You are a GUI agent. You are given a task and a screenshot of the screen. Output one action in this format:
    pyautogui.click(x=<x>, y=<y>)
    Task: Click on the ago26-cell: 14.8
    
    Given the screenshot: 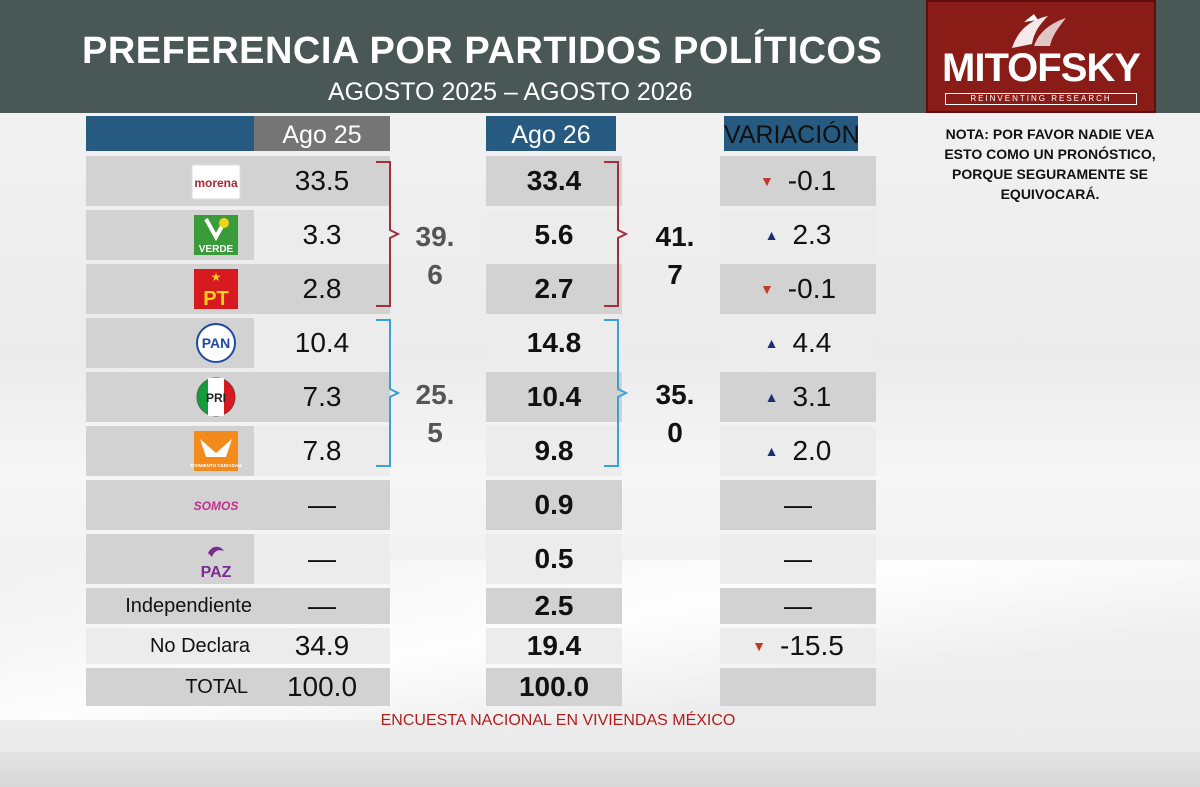 What is the action you would take?
    pyautogui.click(x=554, y=343)
    